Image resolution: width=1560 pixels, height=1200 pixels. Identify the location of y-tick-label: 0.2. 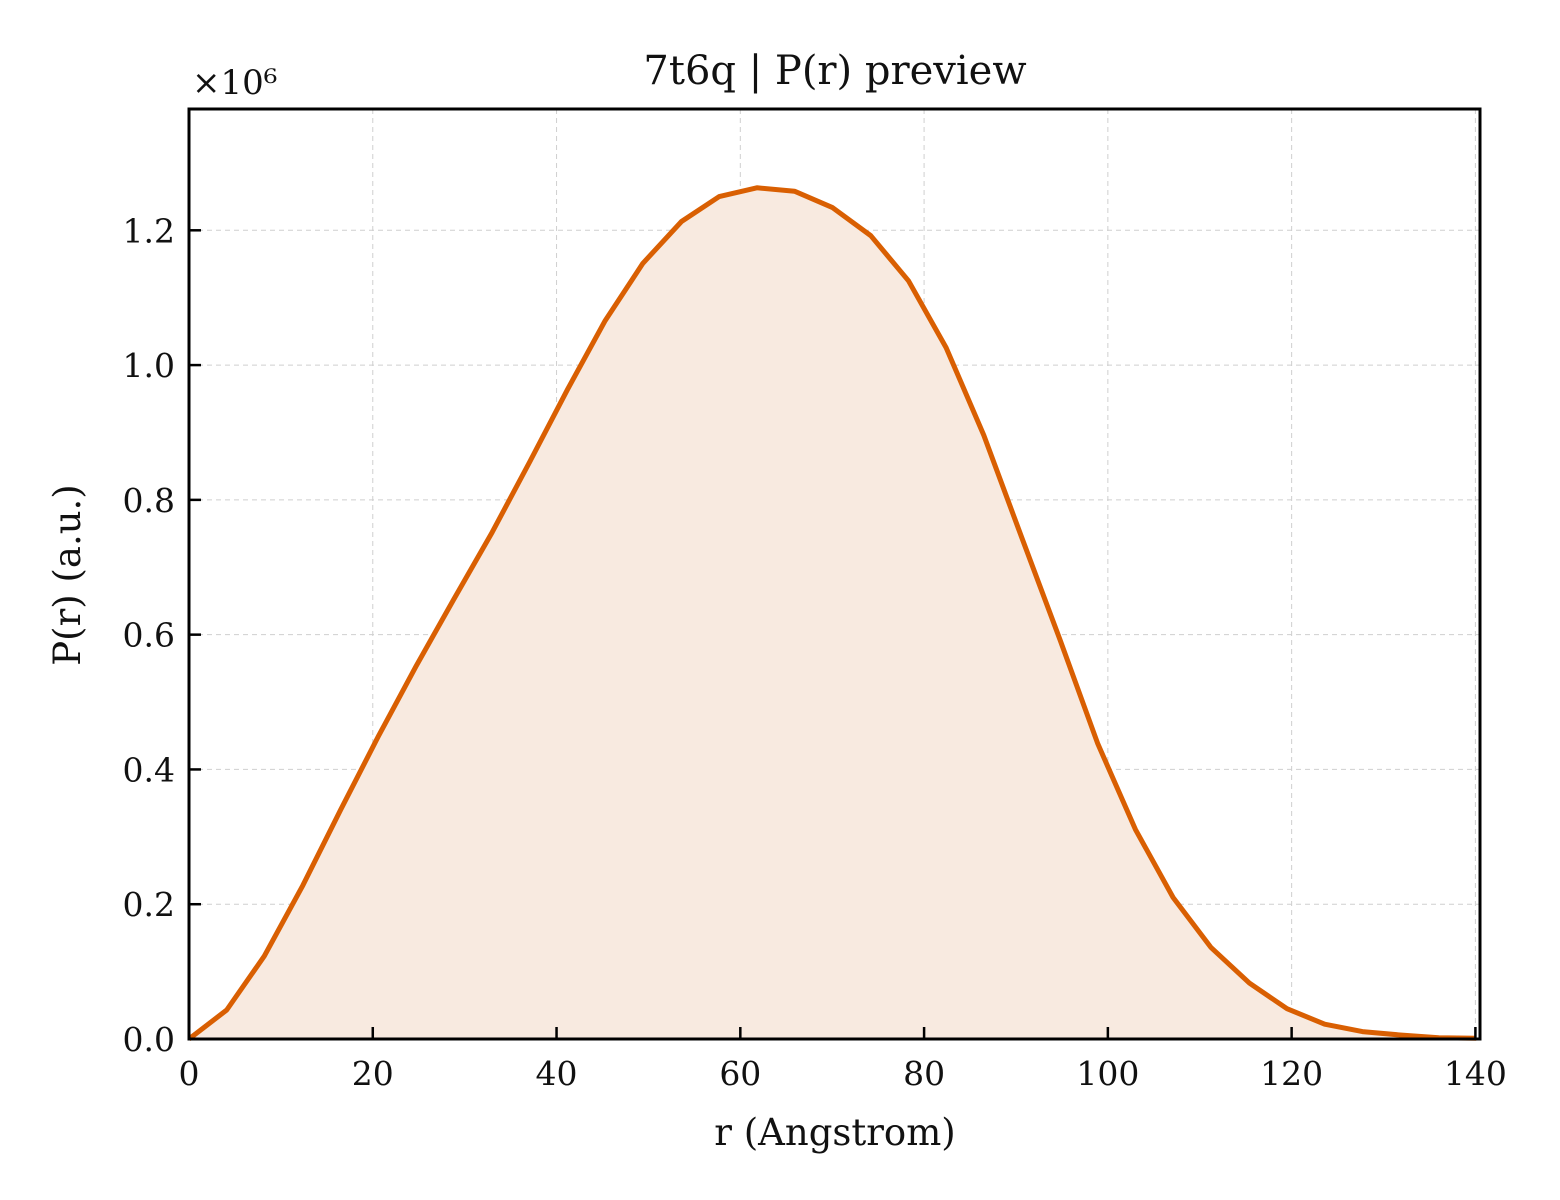
(149, 904).